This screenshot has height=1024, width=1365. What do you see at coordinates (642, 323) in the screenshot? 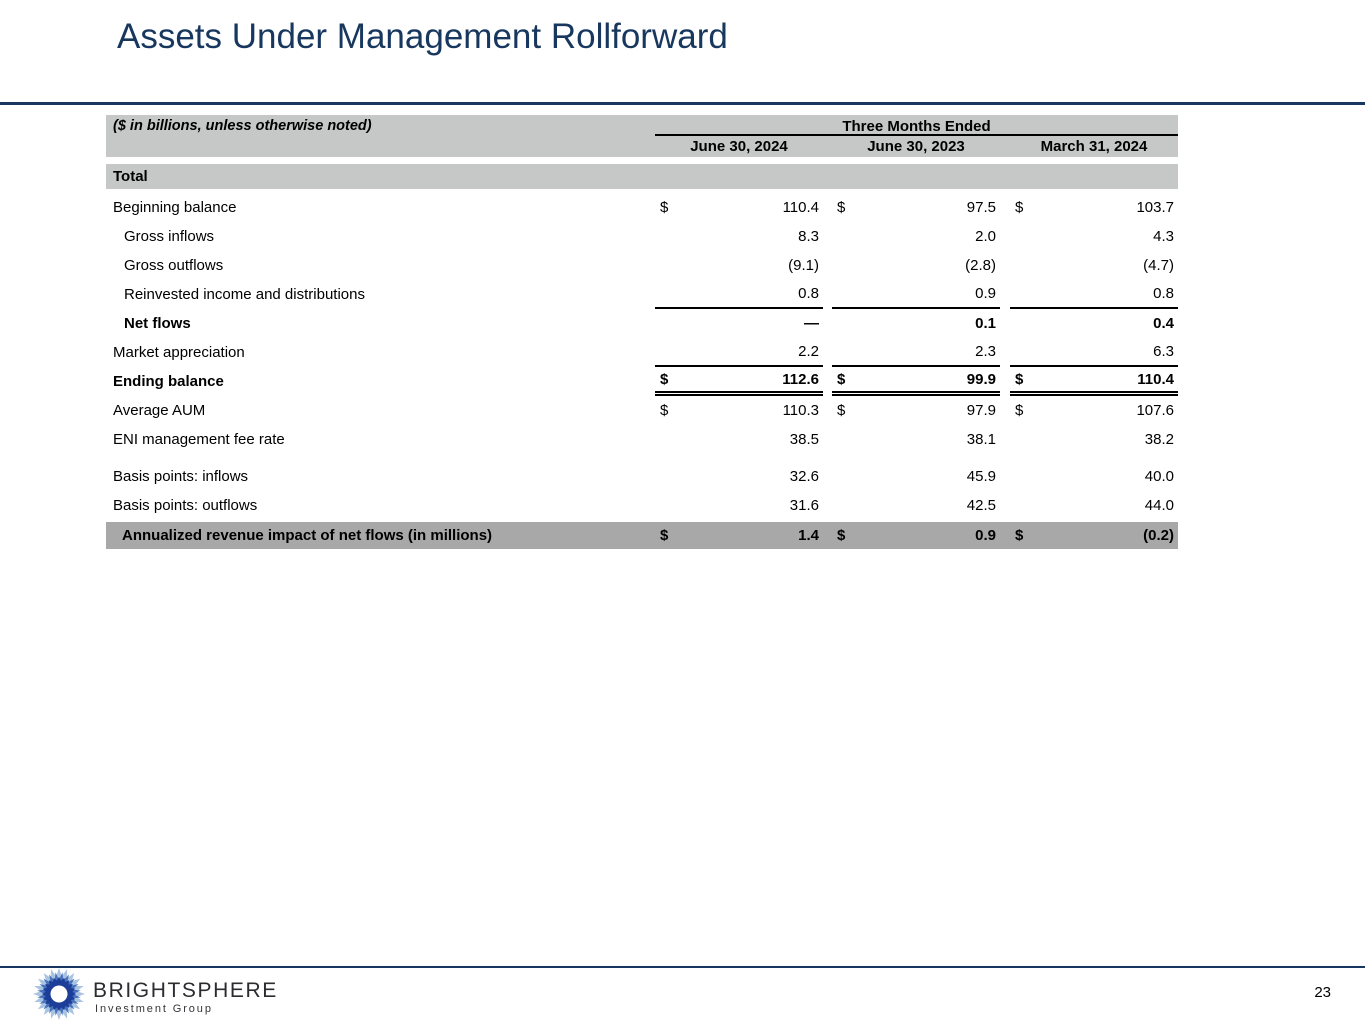
I see `table-row: Net flows — 0.1 0.4` at bounding box center [642, 323].